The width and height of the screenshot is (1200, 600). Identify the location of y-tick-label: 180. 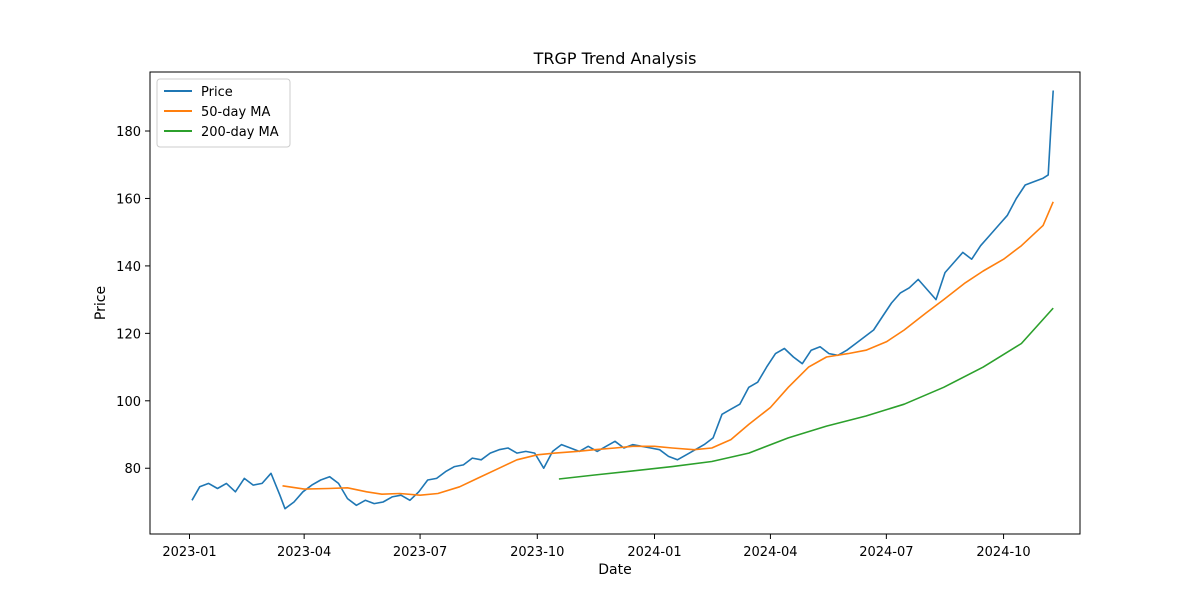
(128, 132).